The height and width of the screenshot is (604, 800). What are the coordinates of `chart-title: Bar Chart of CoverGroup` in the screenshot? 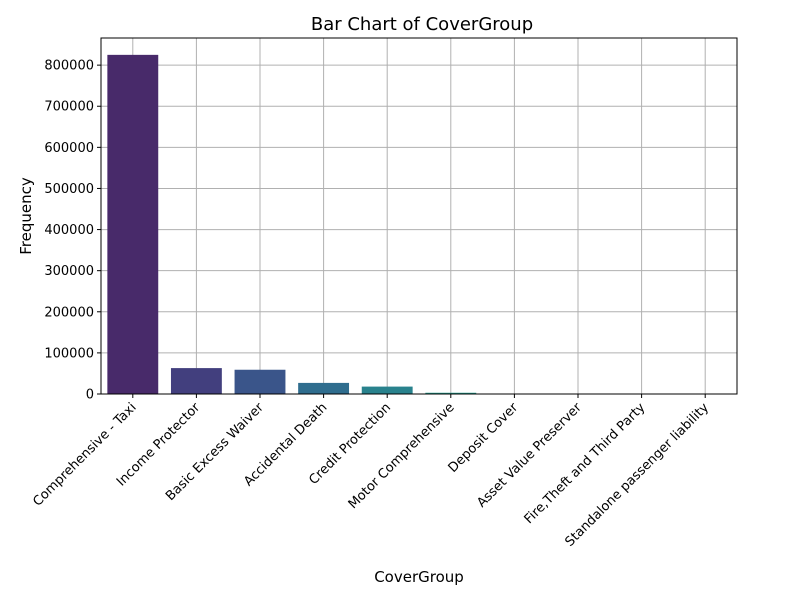 It's located at (422, 24).